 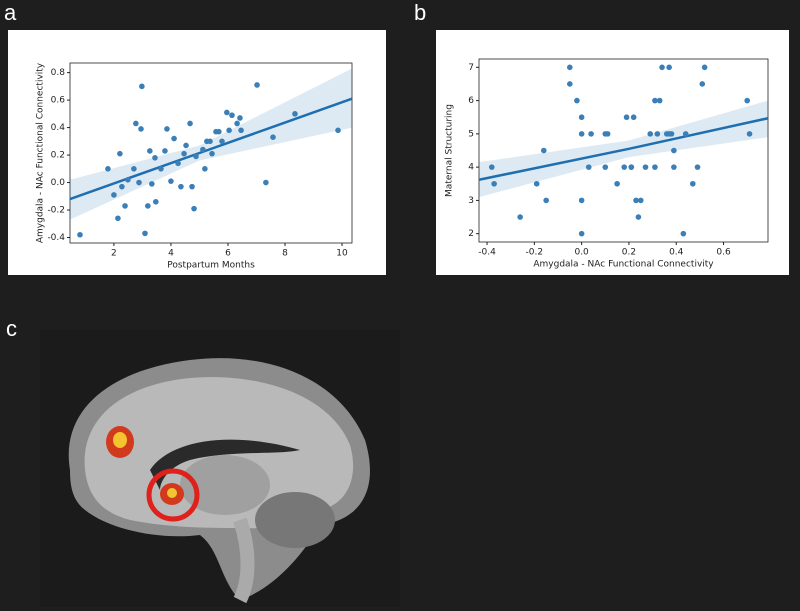 What do you see at coordinates (471, 201) in the screenshot?
I see `y-tick-label: 3` at bounding box center [471, 201].